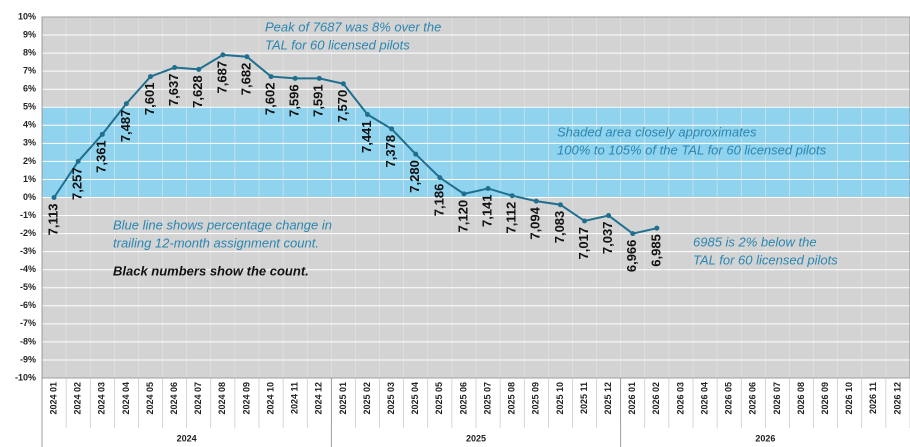 Image resolution: width=910 pixels, height=447 pixels. Describe the element at coordinates (777, 398) in the screenshot. I see `x-tick-label: 2026 07` at that location.